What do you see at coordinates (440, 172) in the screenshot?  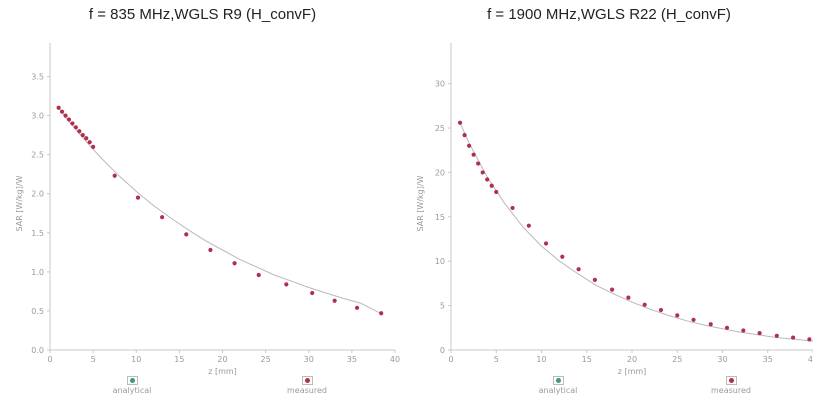 I see `y-tick-label: 20` at bounding box center [440, 172].